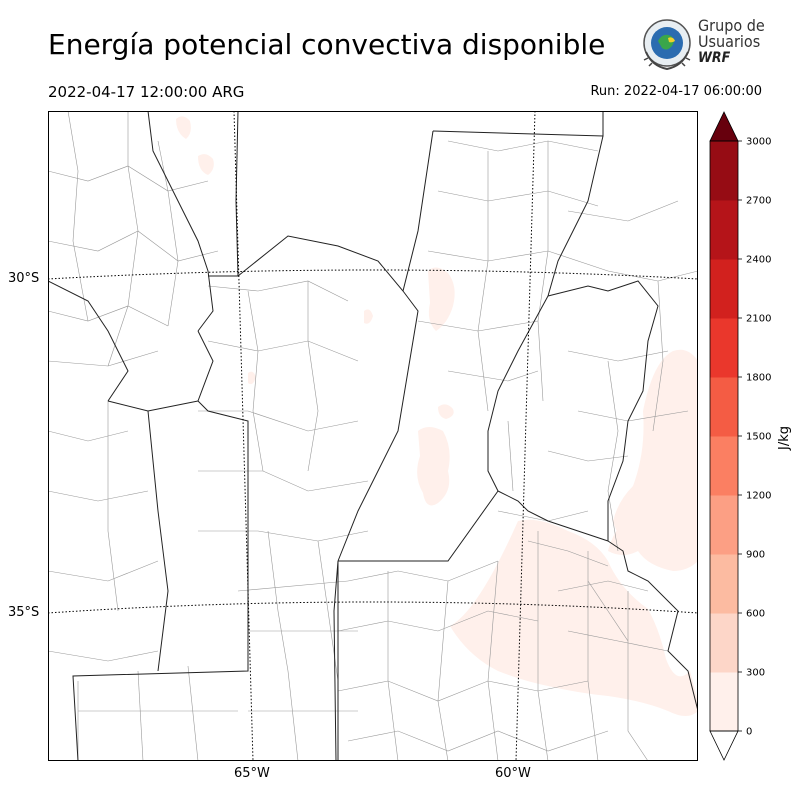 This screenshot has height=800, width=800. Describe the element at coordinates (784, 438) in the screenshot. I see `colorbar-unit-label: J/kg` at that location.